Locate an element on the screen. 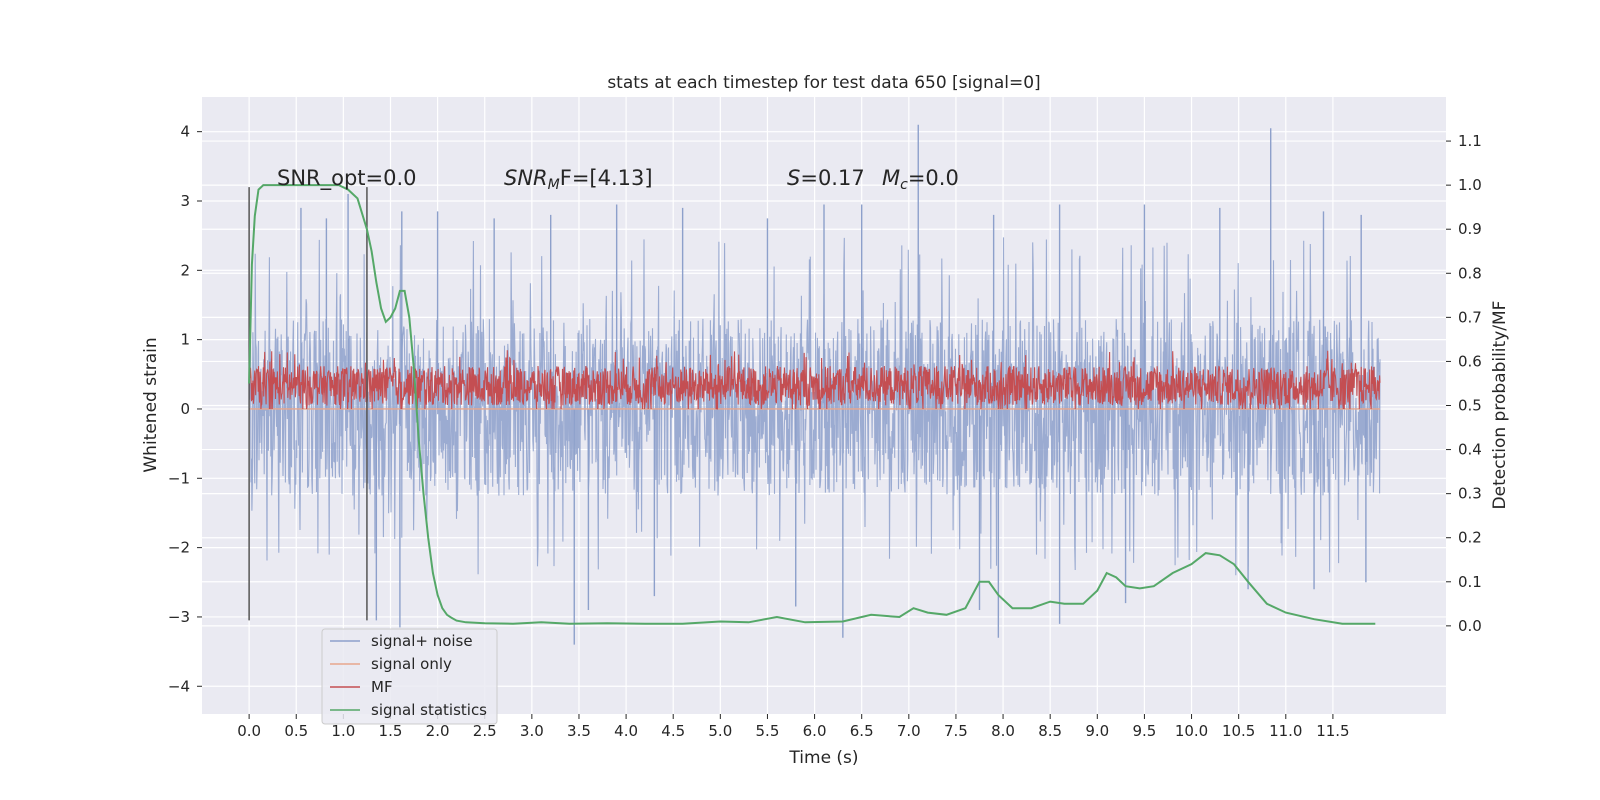 Image resolution: width=1600 pixels, height=800 pixels. y-axis-label-right: Detection probability/MF is located at coordinates (1500, 405).